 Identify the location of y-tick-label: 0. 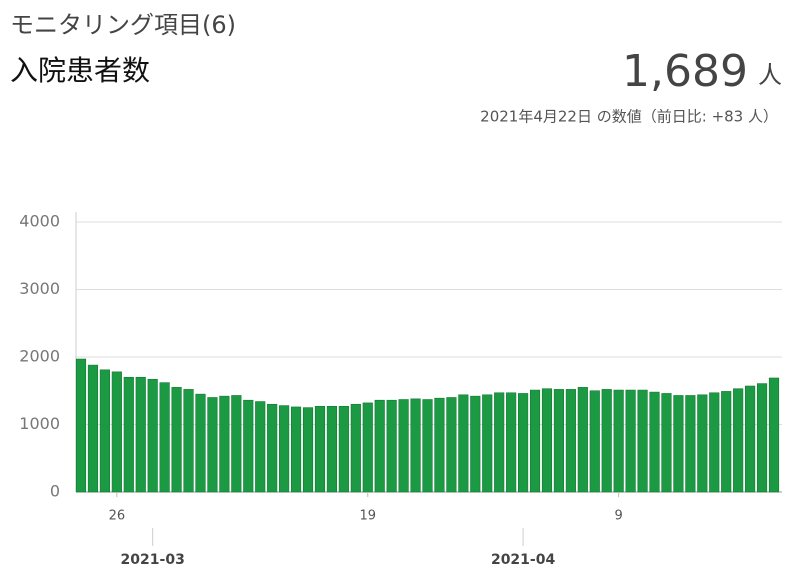
(55, 491).